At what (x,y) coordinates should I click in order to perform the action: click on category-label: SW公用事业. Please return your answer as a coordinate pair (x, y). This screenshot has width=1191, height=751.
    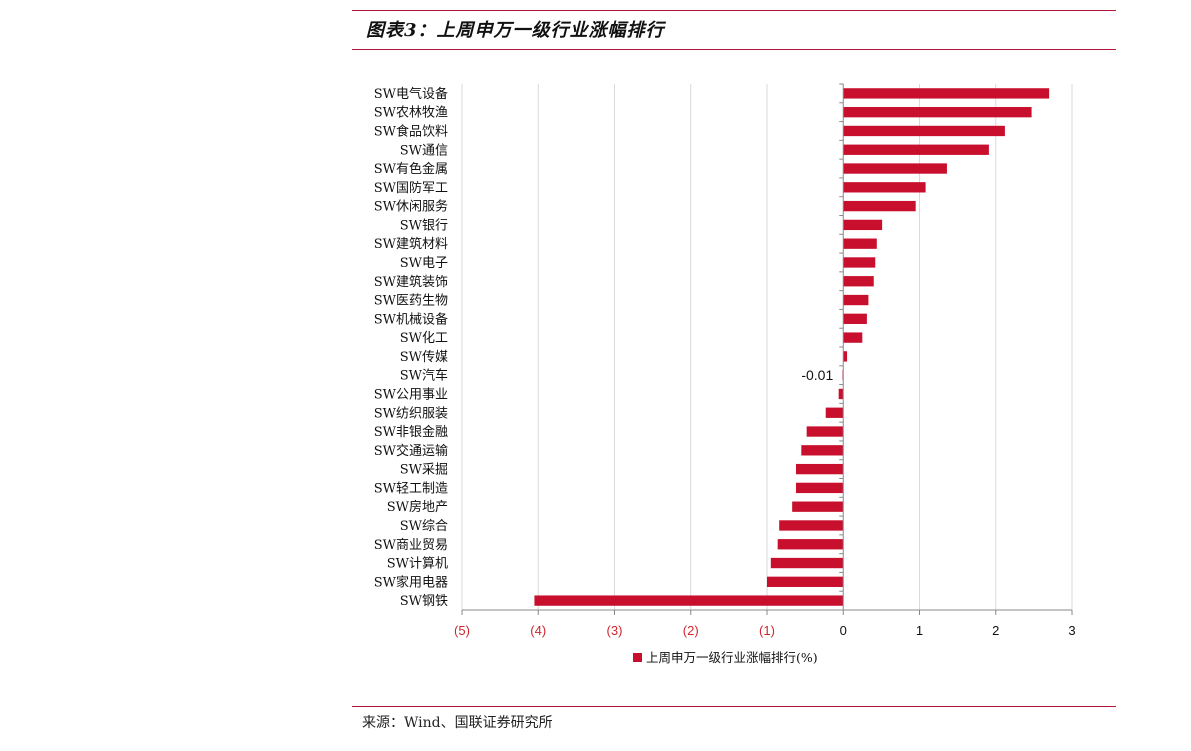
    Looking at the image, I should click on (411, 394).